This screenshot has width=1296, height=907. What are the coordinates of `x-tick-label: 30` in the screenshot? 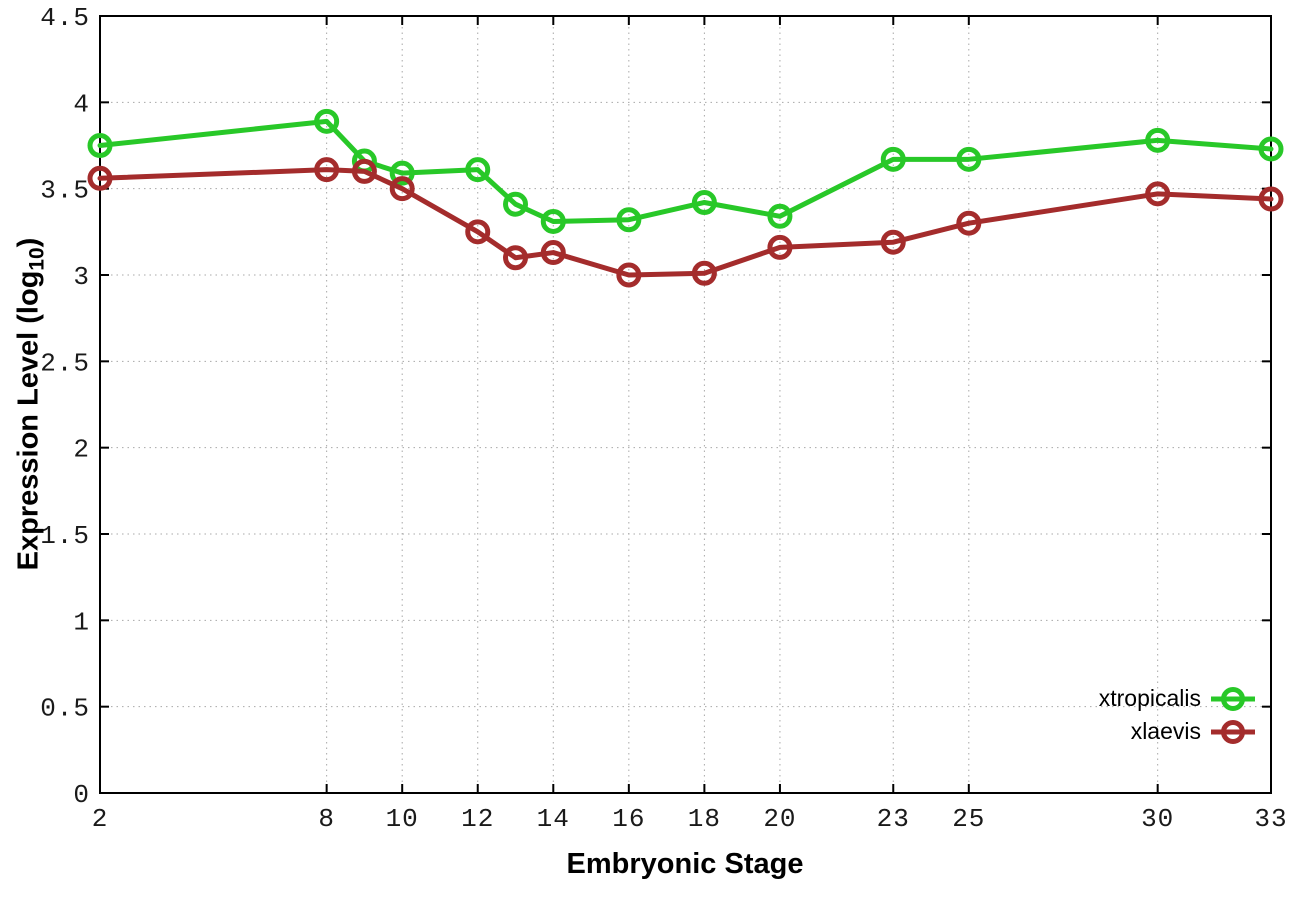 It's located at (1157, 819).